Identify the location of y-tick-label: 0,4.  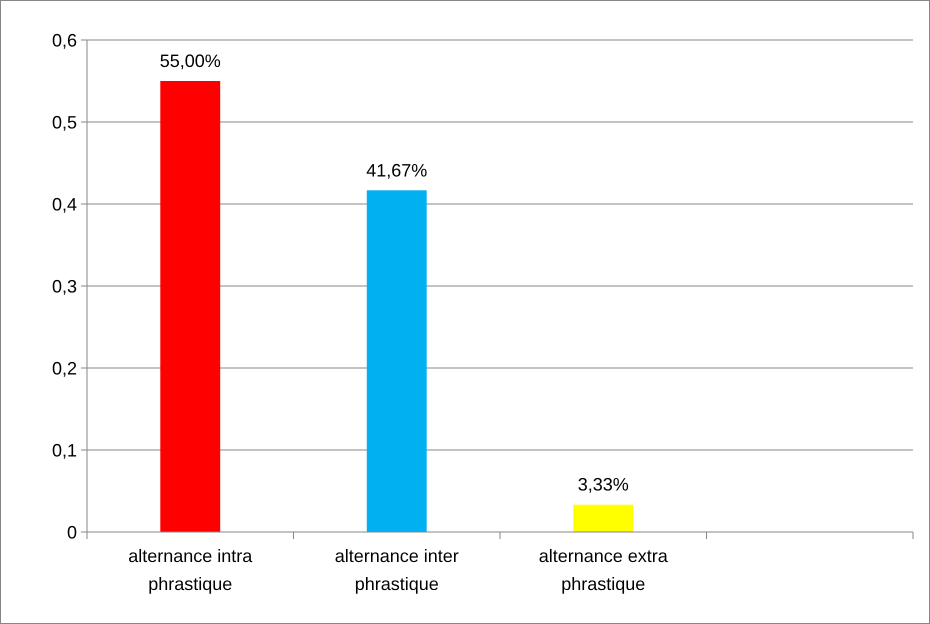
(64, 204).